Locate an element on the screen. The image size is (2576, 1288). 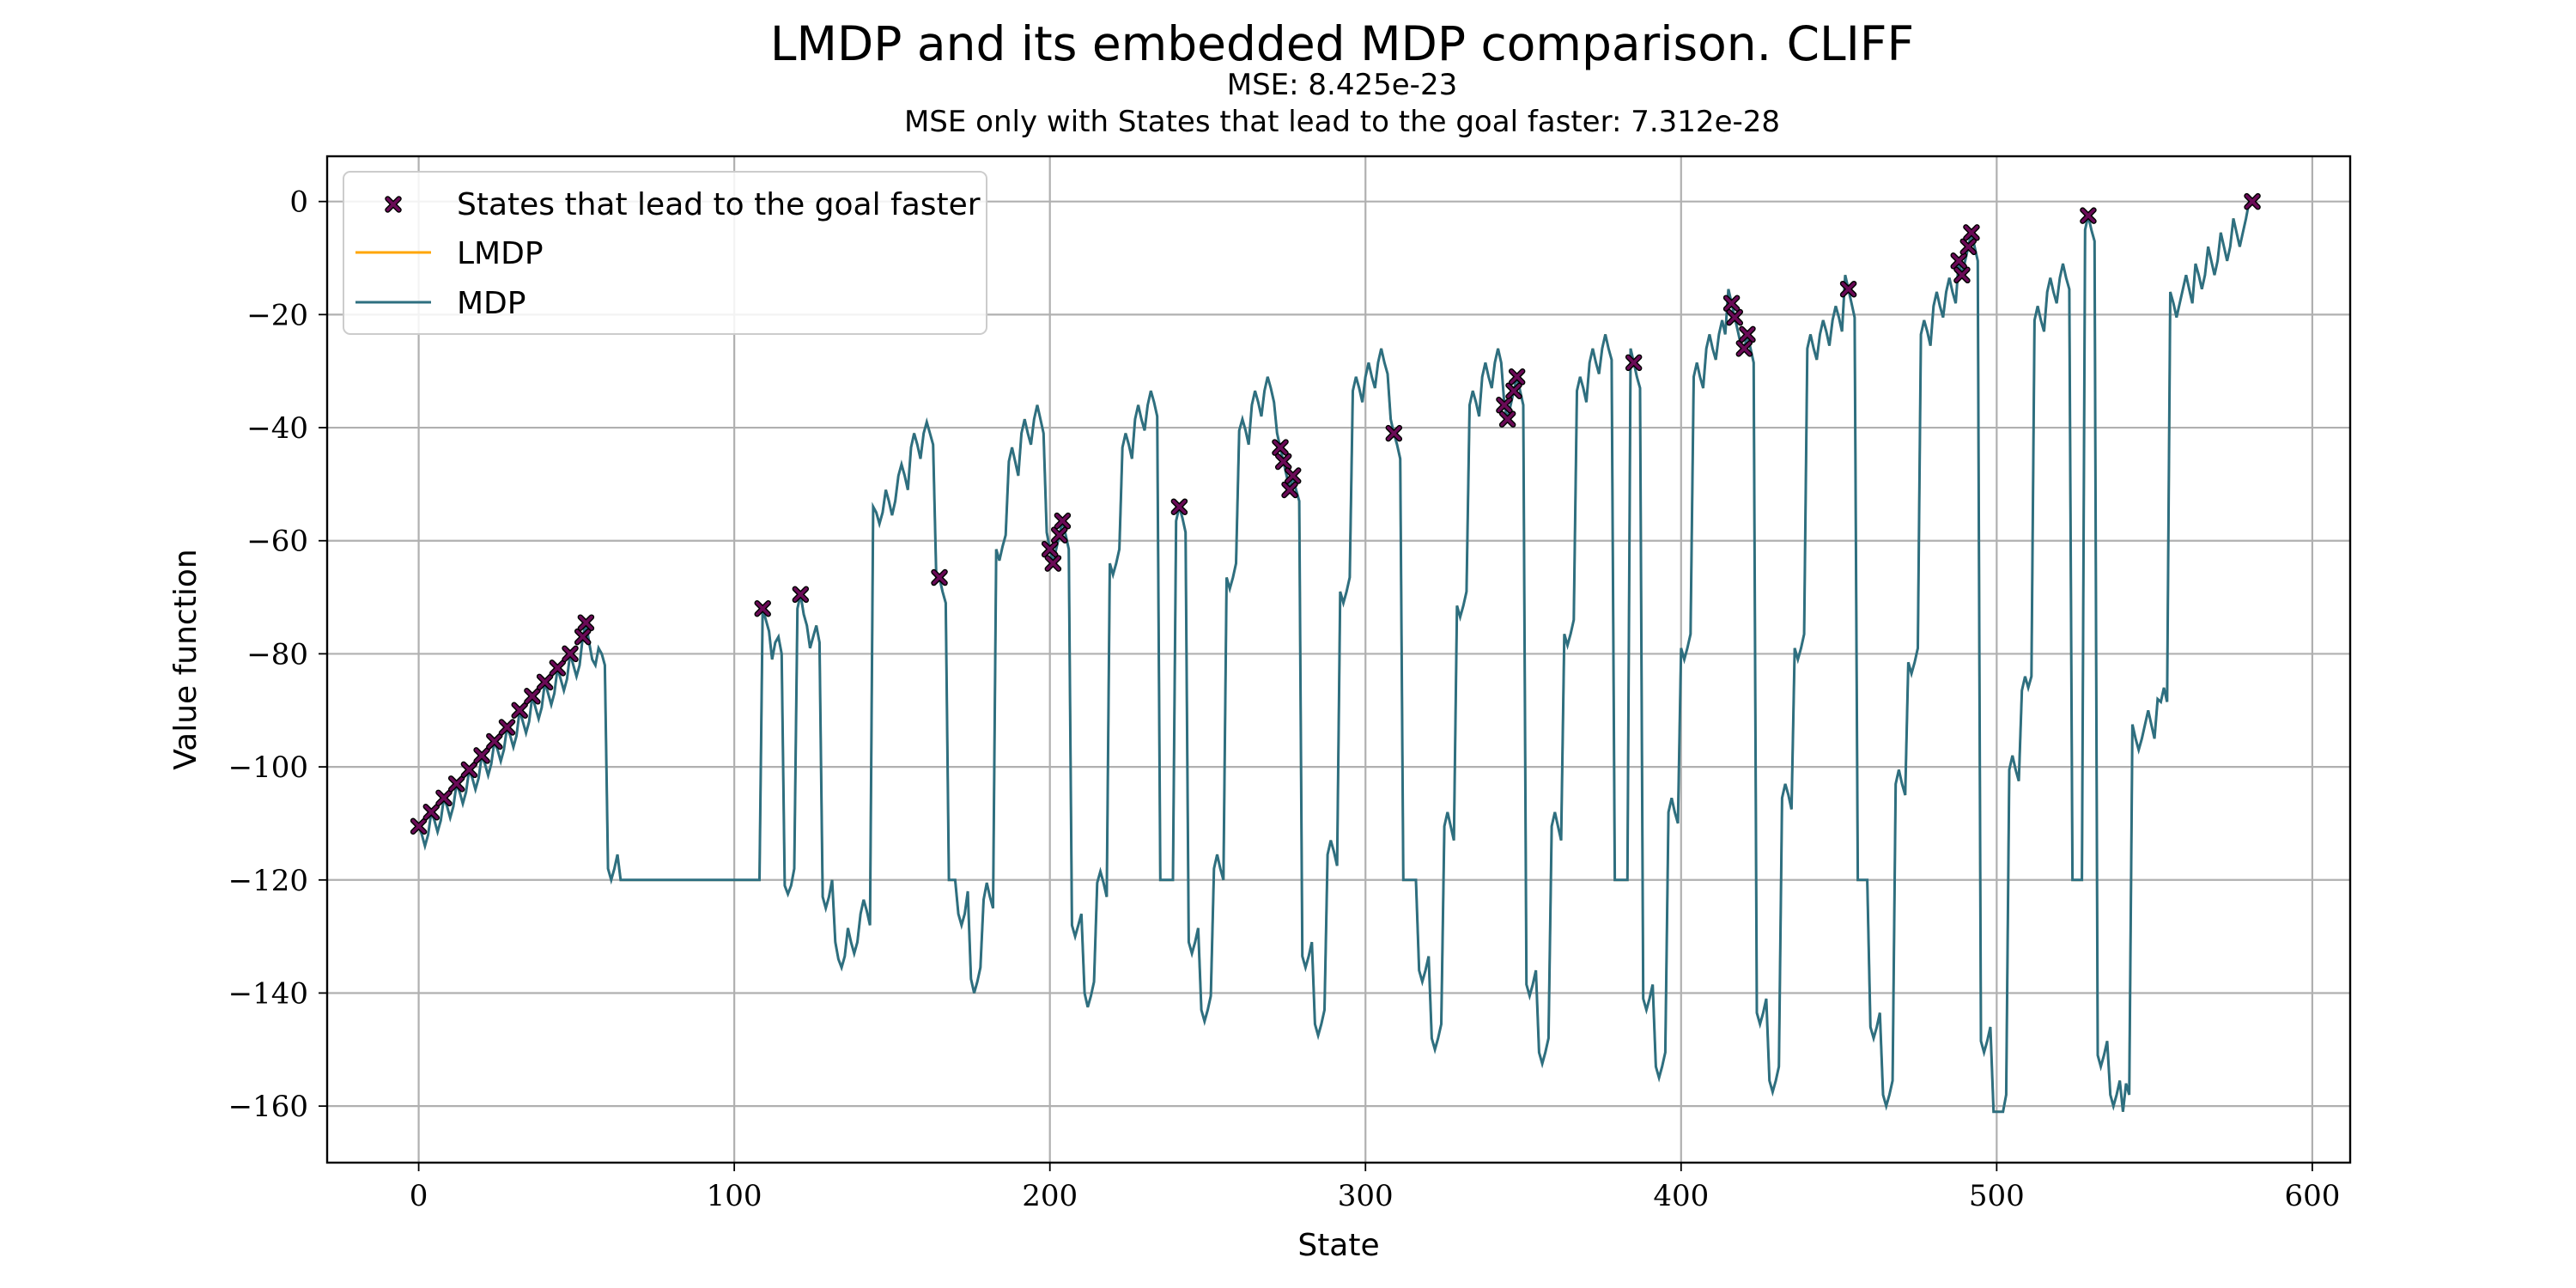
x-axis-label: State is located at coordinates (1338, 1246).